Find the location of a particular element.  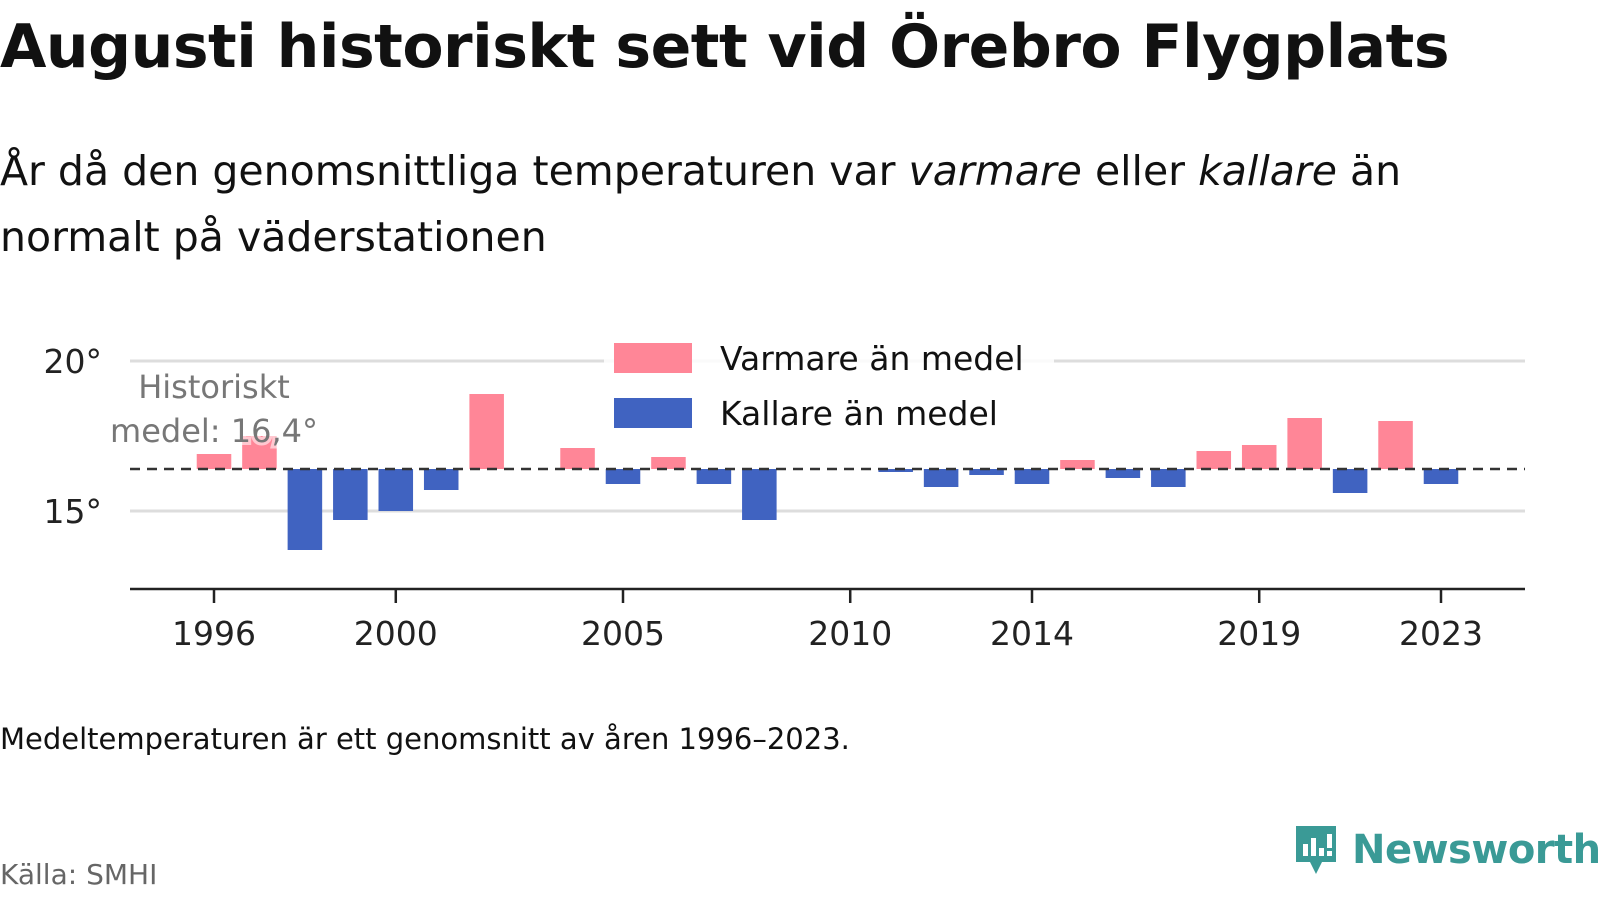

bar-2007 is located at coordinates (714, 476).